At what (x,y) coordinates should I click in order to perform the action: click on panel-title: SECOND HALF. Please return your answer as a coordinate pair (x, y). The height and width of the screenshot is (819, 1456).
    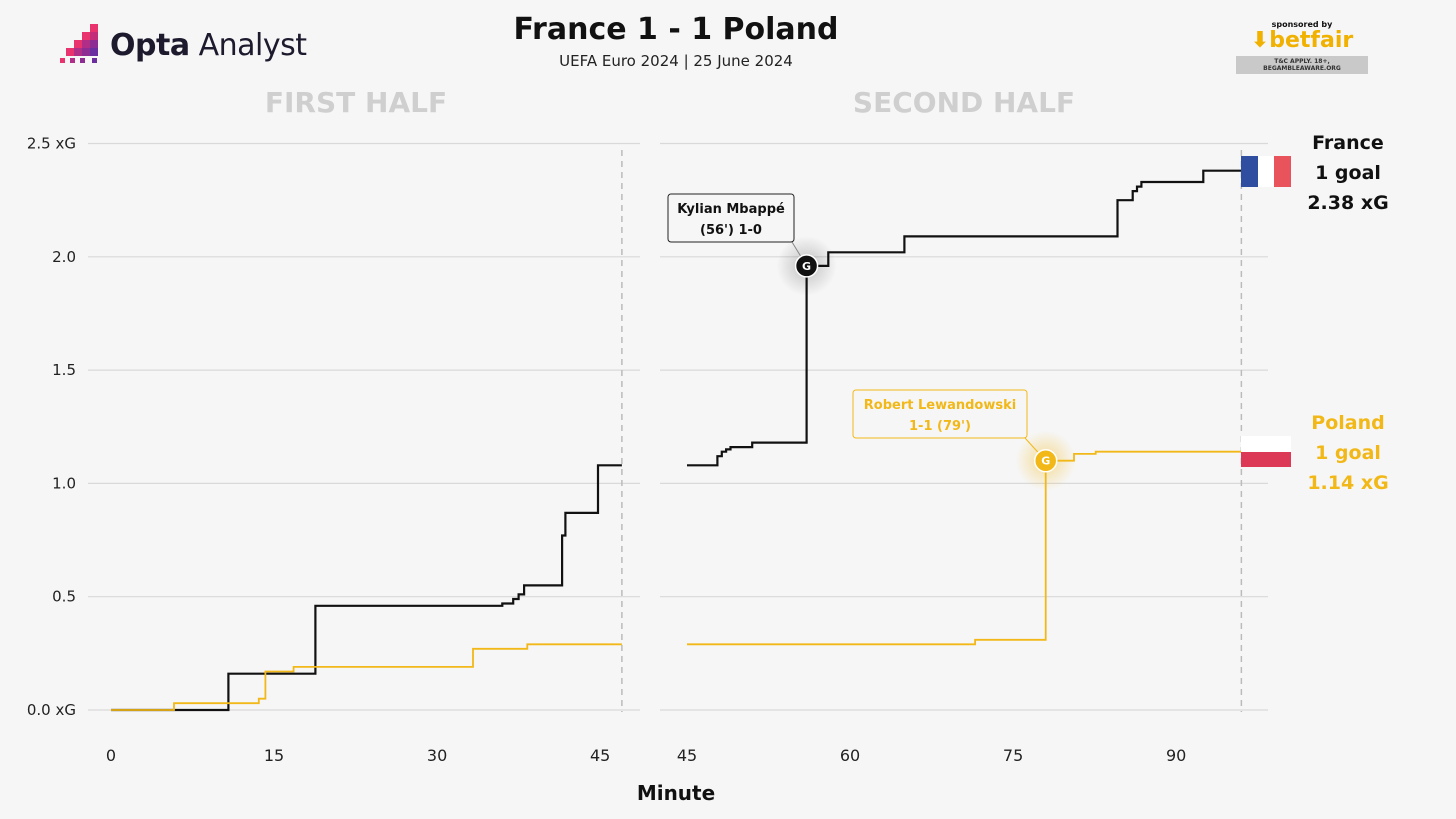
    Looking at the image, I should click on (964, 102).